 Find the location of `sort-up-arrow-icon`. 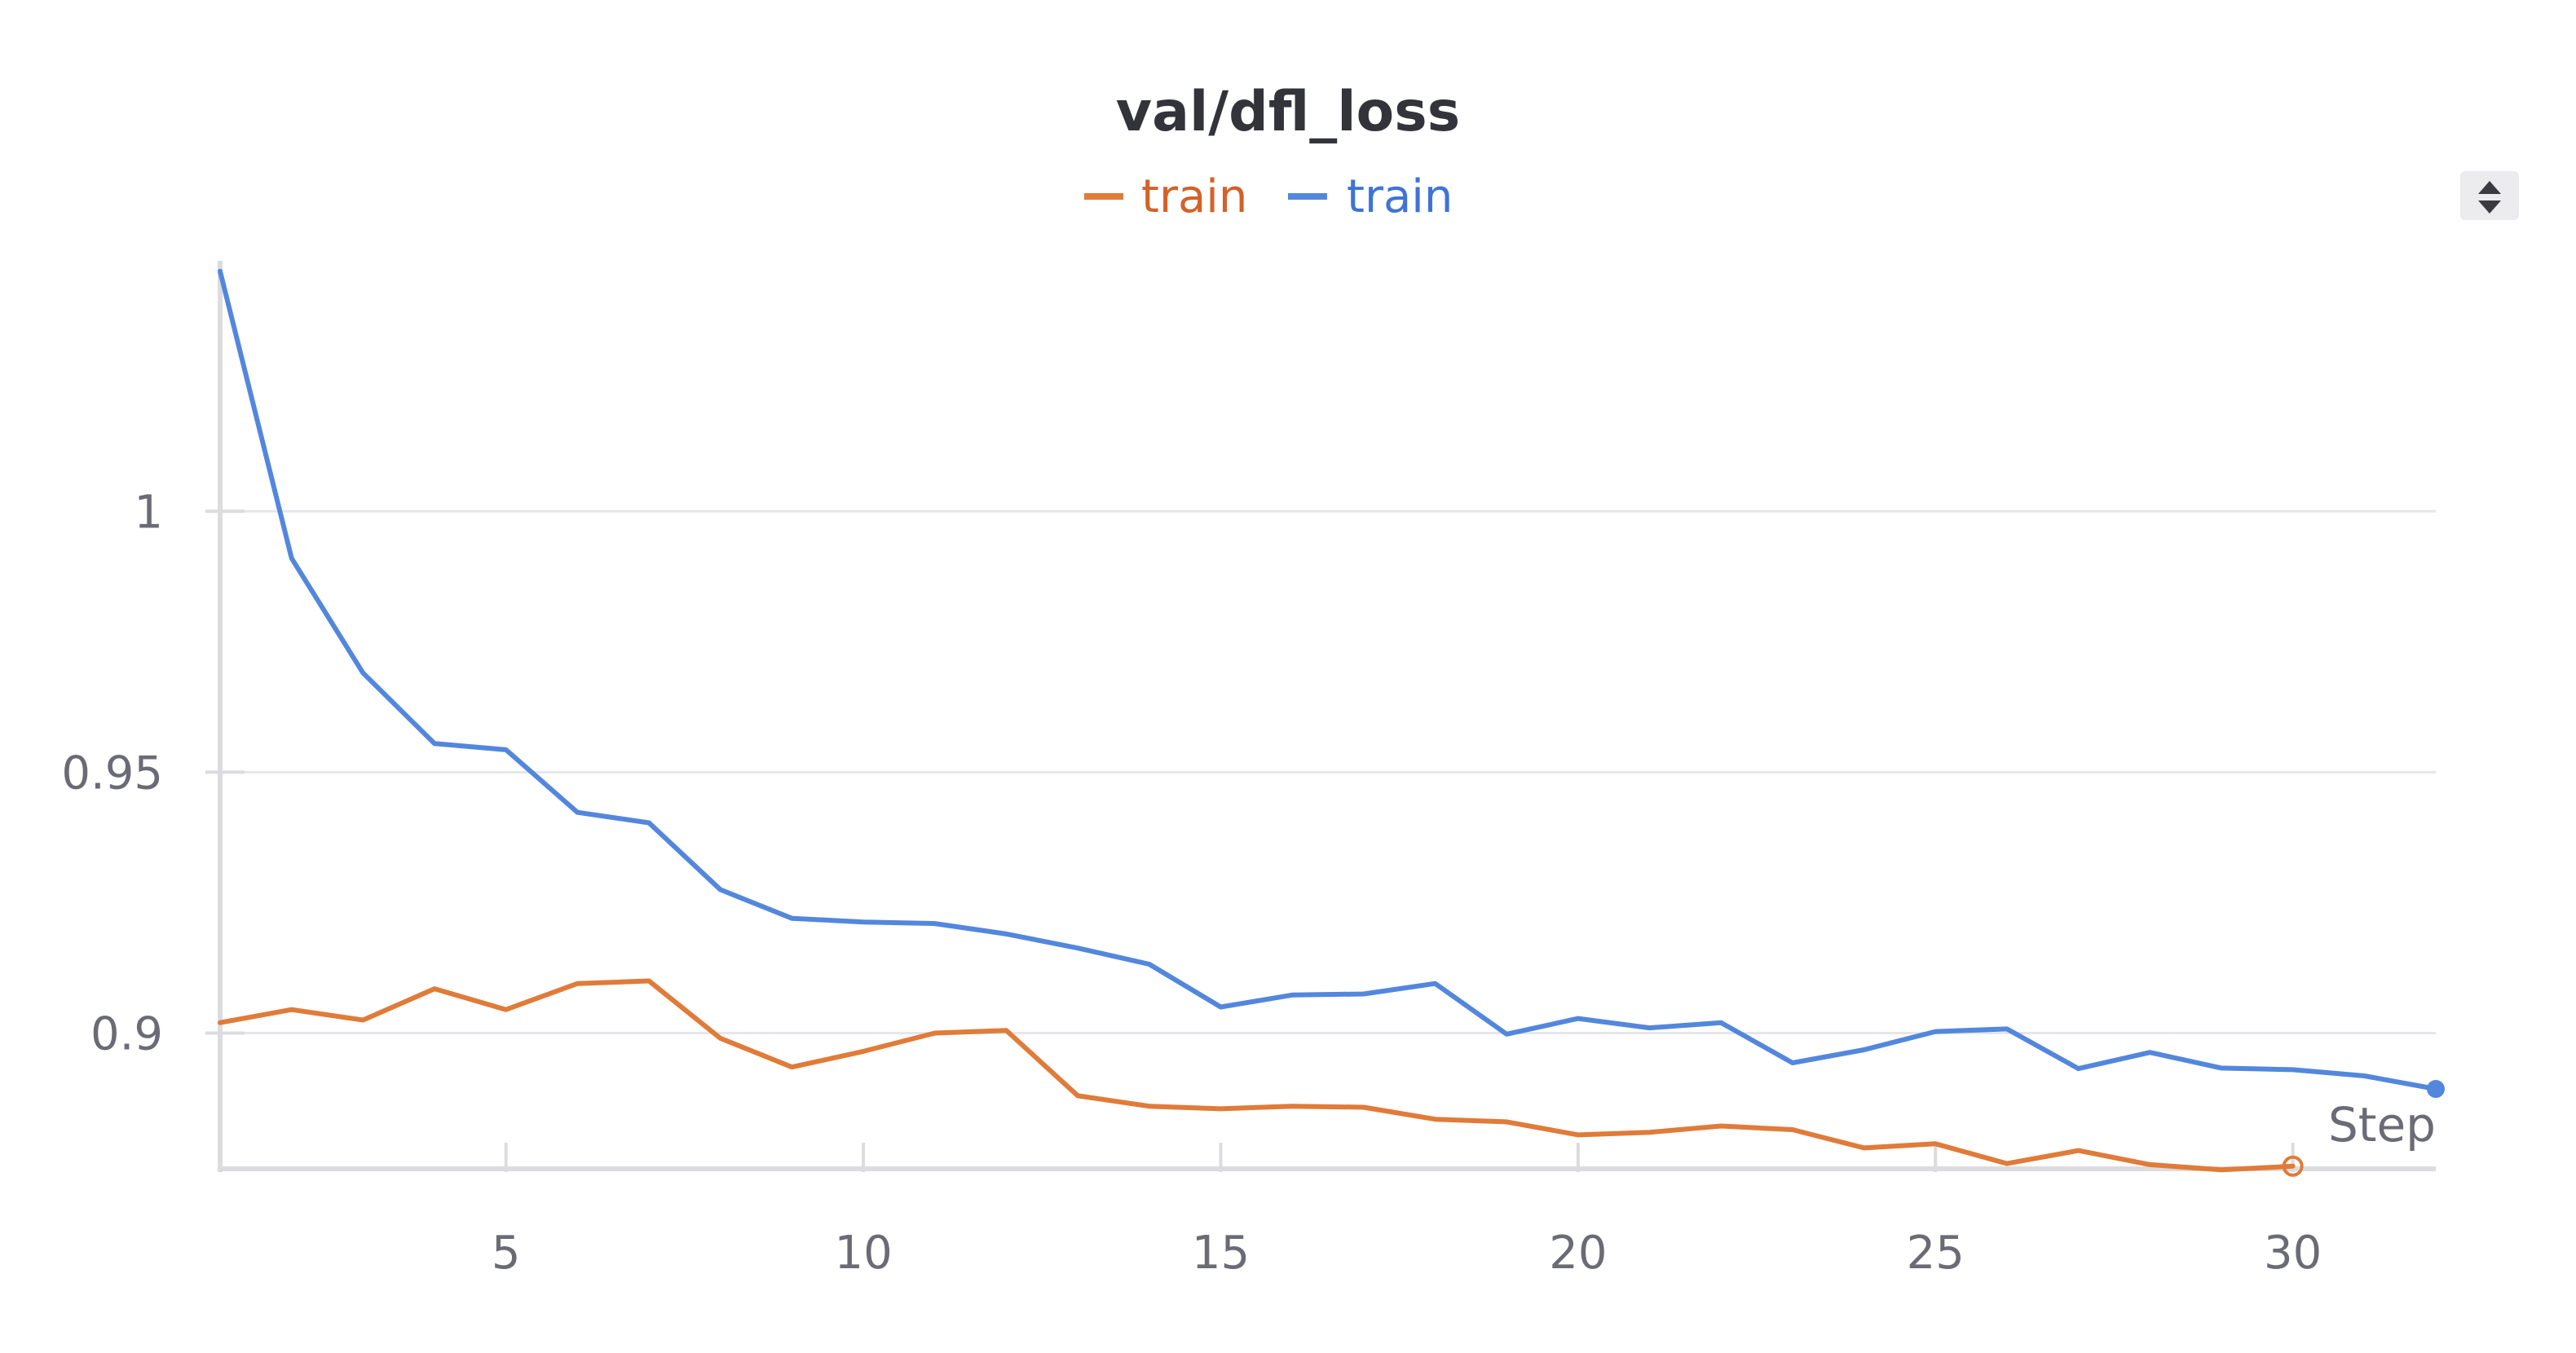

sort-up-arrow-icon is located at coordinates (2489, 187).